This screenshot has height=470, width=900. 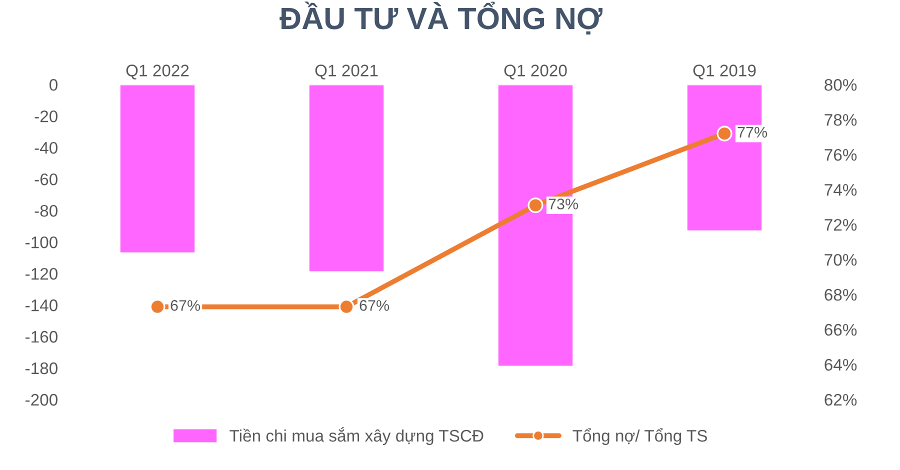 What do you see at coordinates (840, 400) in the screenshot?
I see `y2-tick-label: 62%` at bounding box center [840, 400].